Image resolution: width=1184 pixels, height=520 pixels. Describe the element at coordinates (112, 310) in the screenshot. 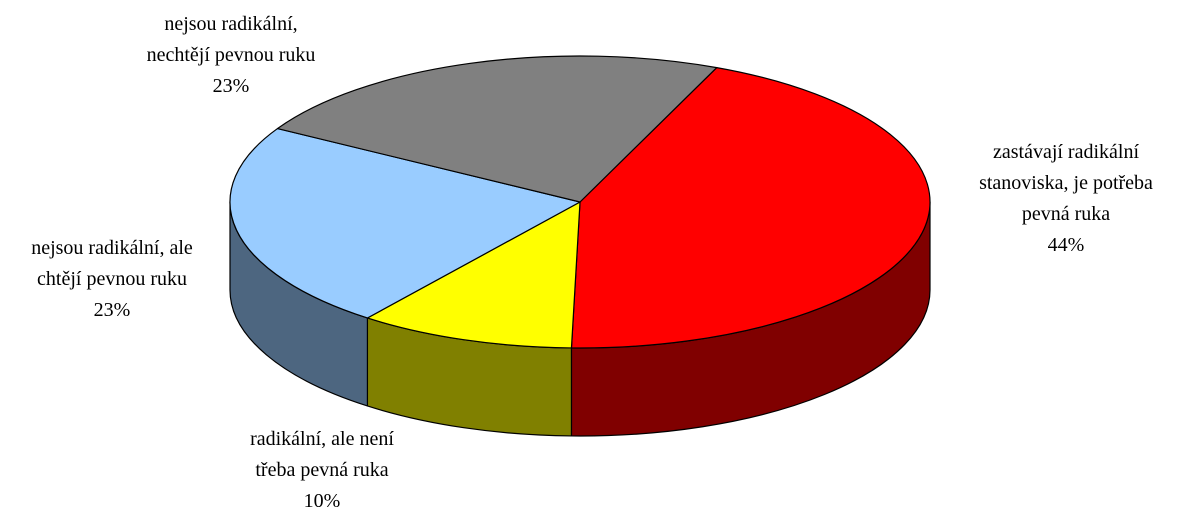

I see `slice-percent-3: 23%` at that location.